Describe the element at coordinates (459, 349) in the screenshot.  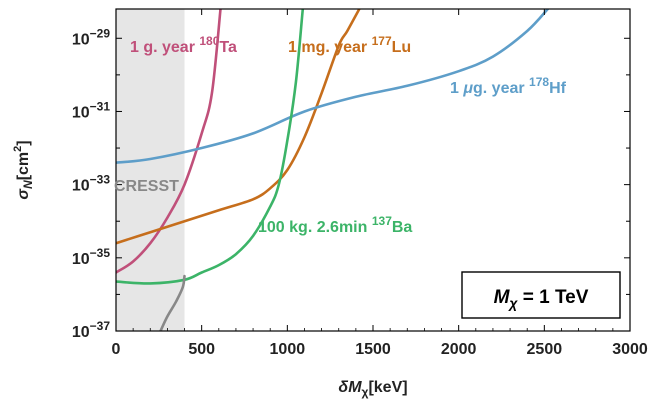
I see `x-tick-label: 2000` at that location.